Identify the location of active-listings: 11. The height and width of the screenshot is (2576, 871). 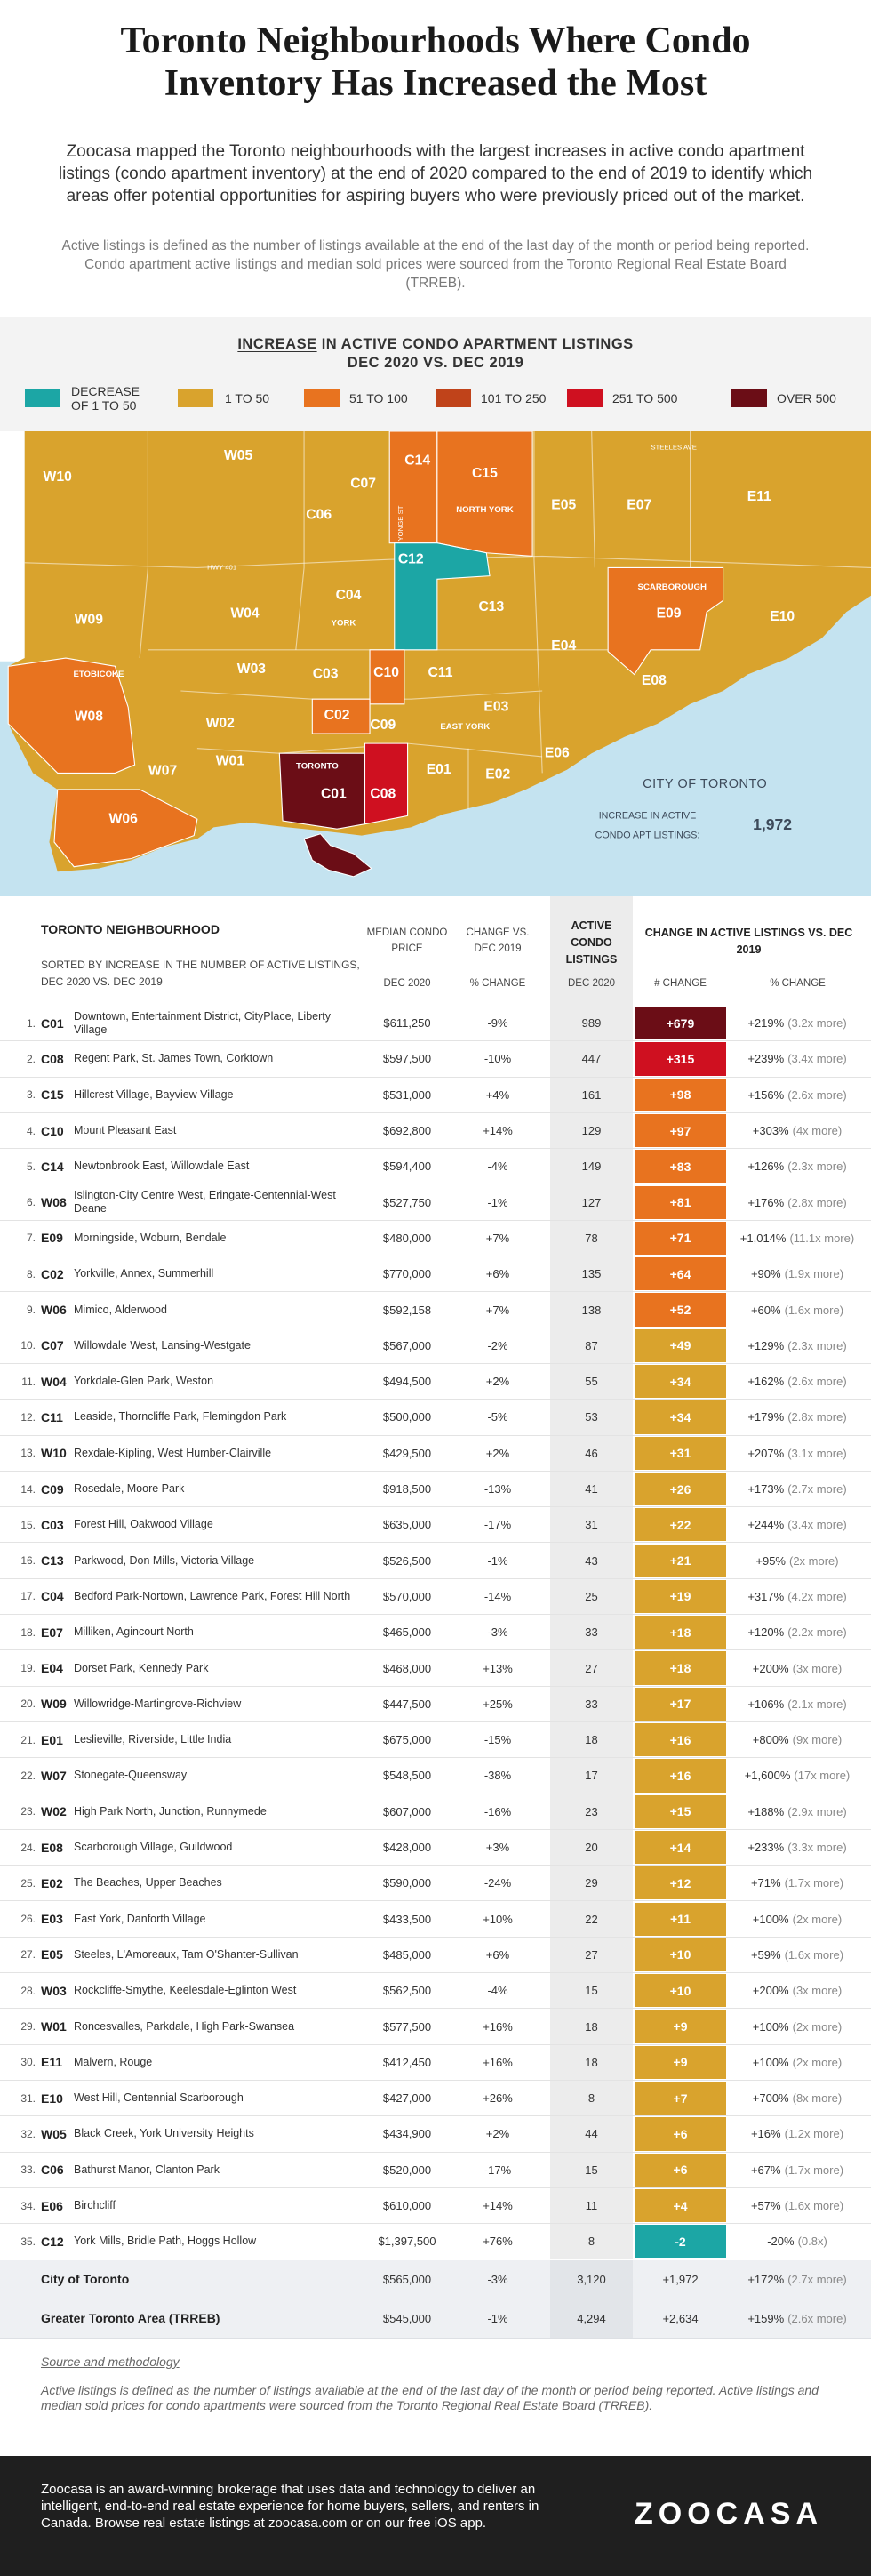
(591, 2206).